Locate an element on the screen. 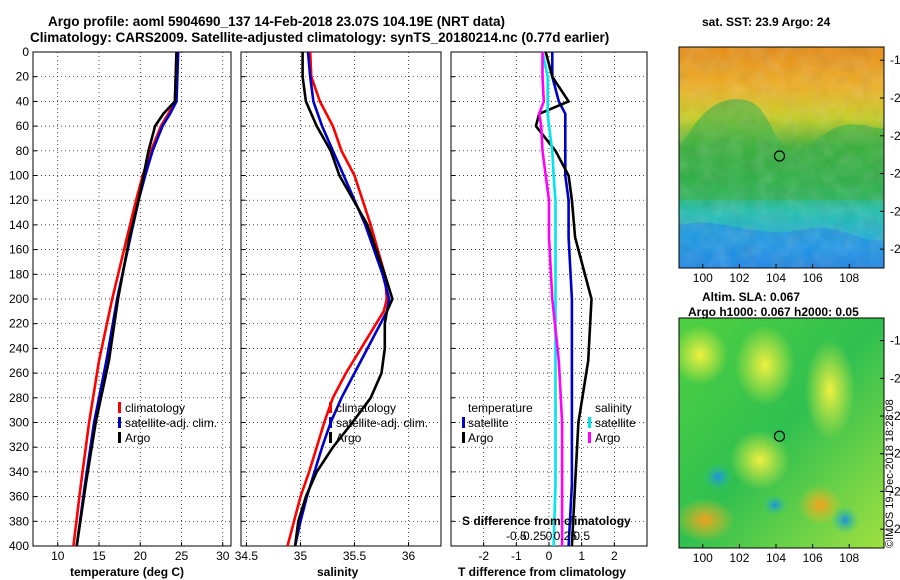  x-tick-label: 35.5 is located at coordinates (355, 556).